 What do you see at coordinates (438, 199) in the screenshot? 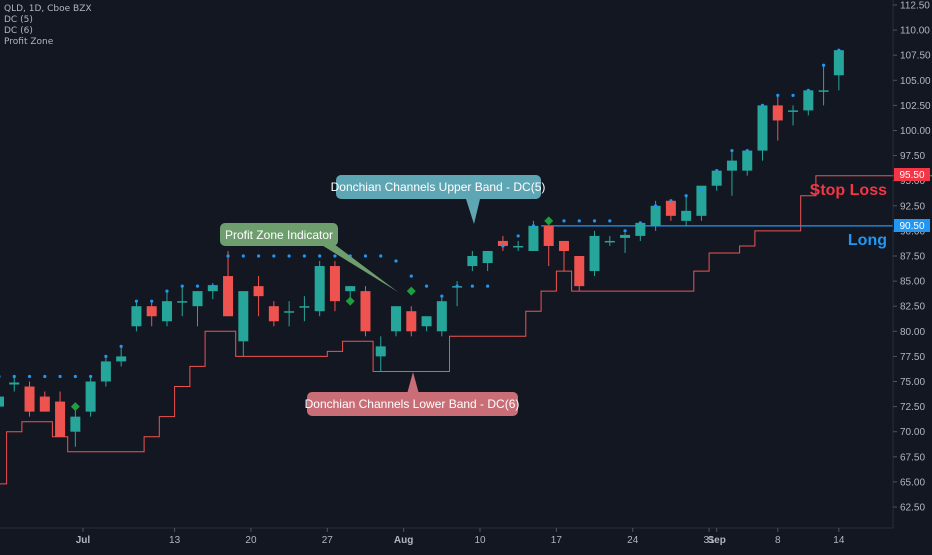
I see `callout-upper: Donchian Channels Upper Band - DC(5)` at bounding box center [438, 199].